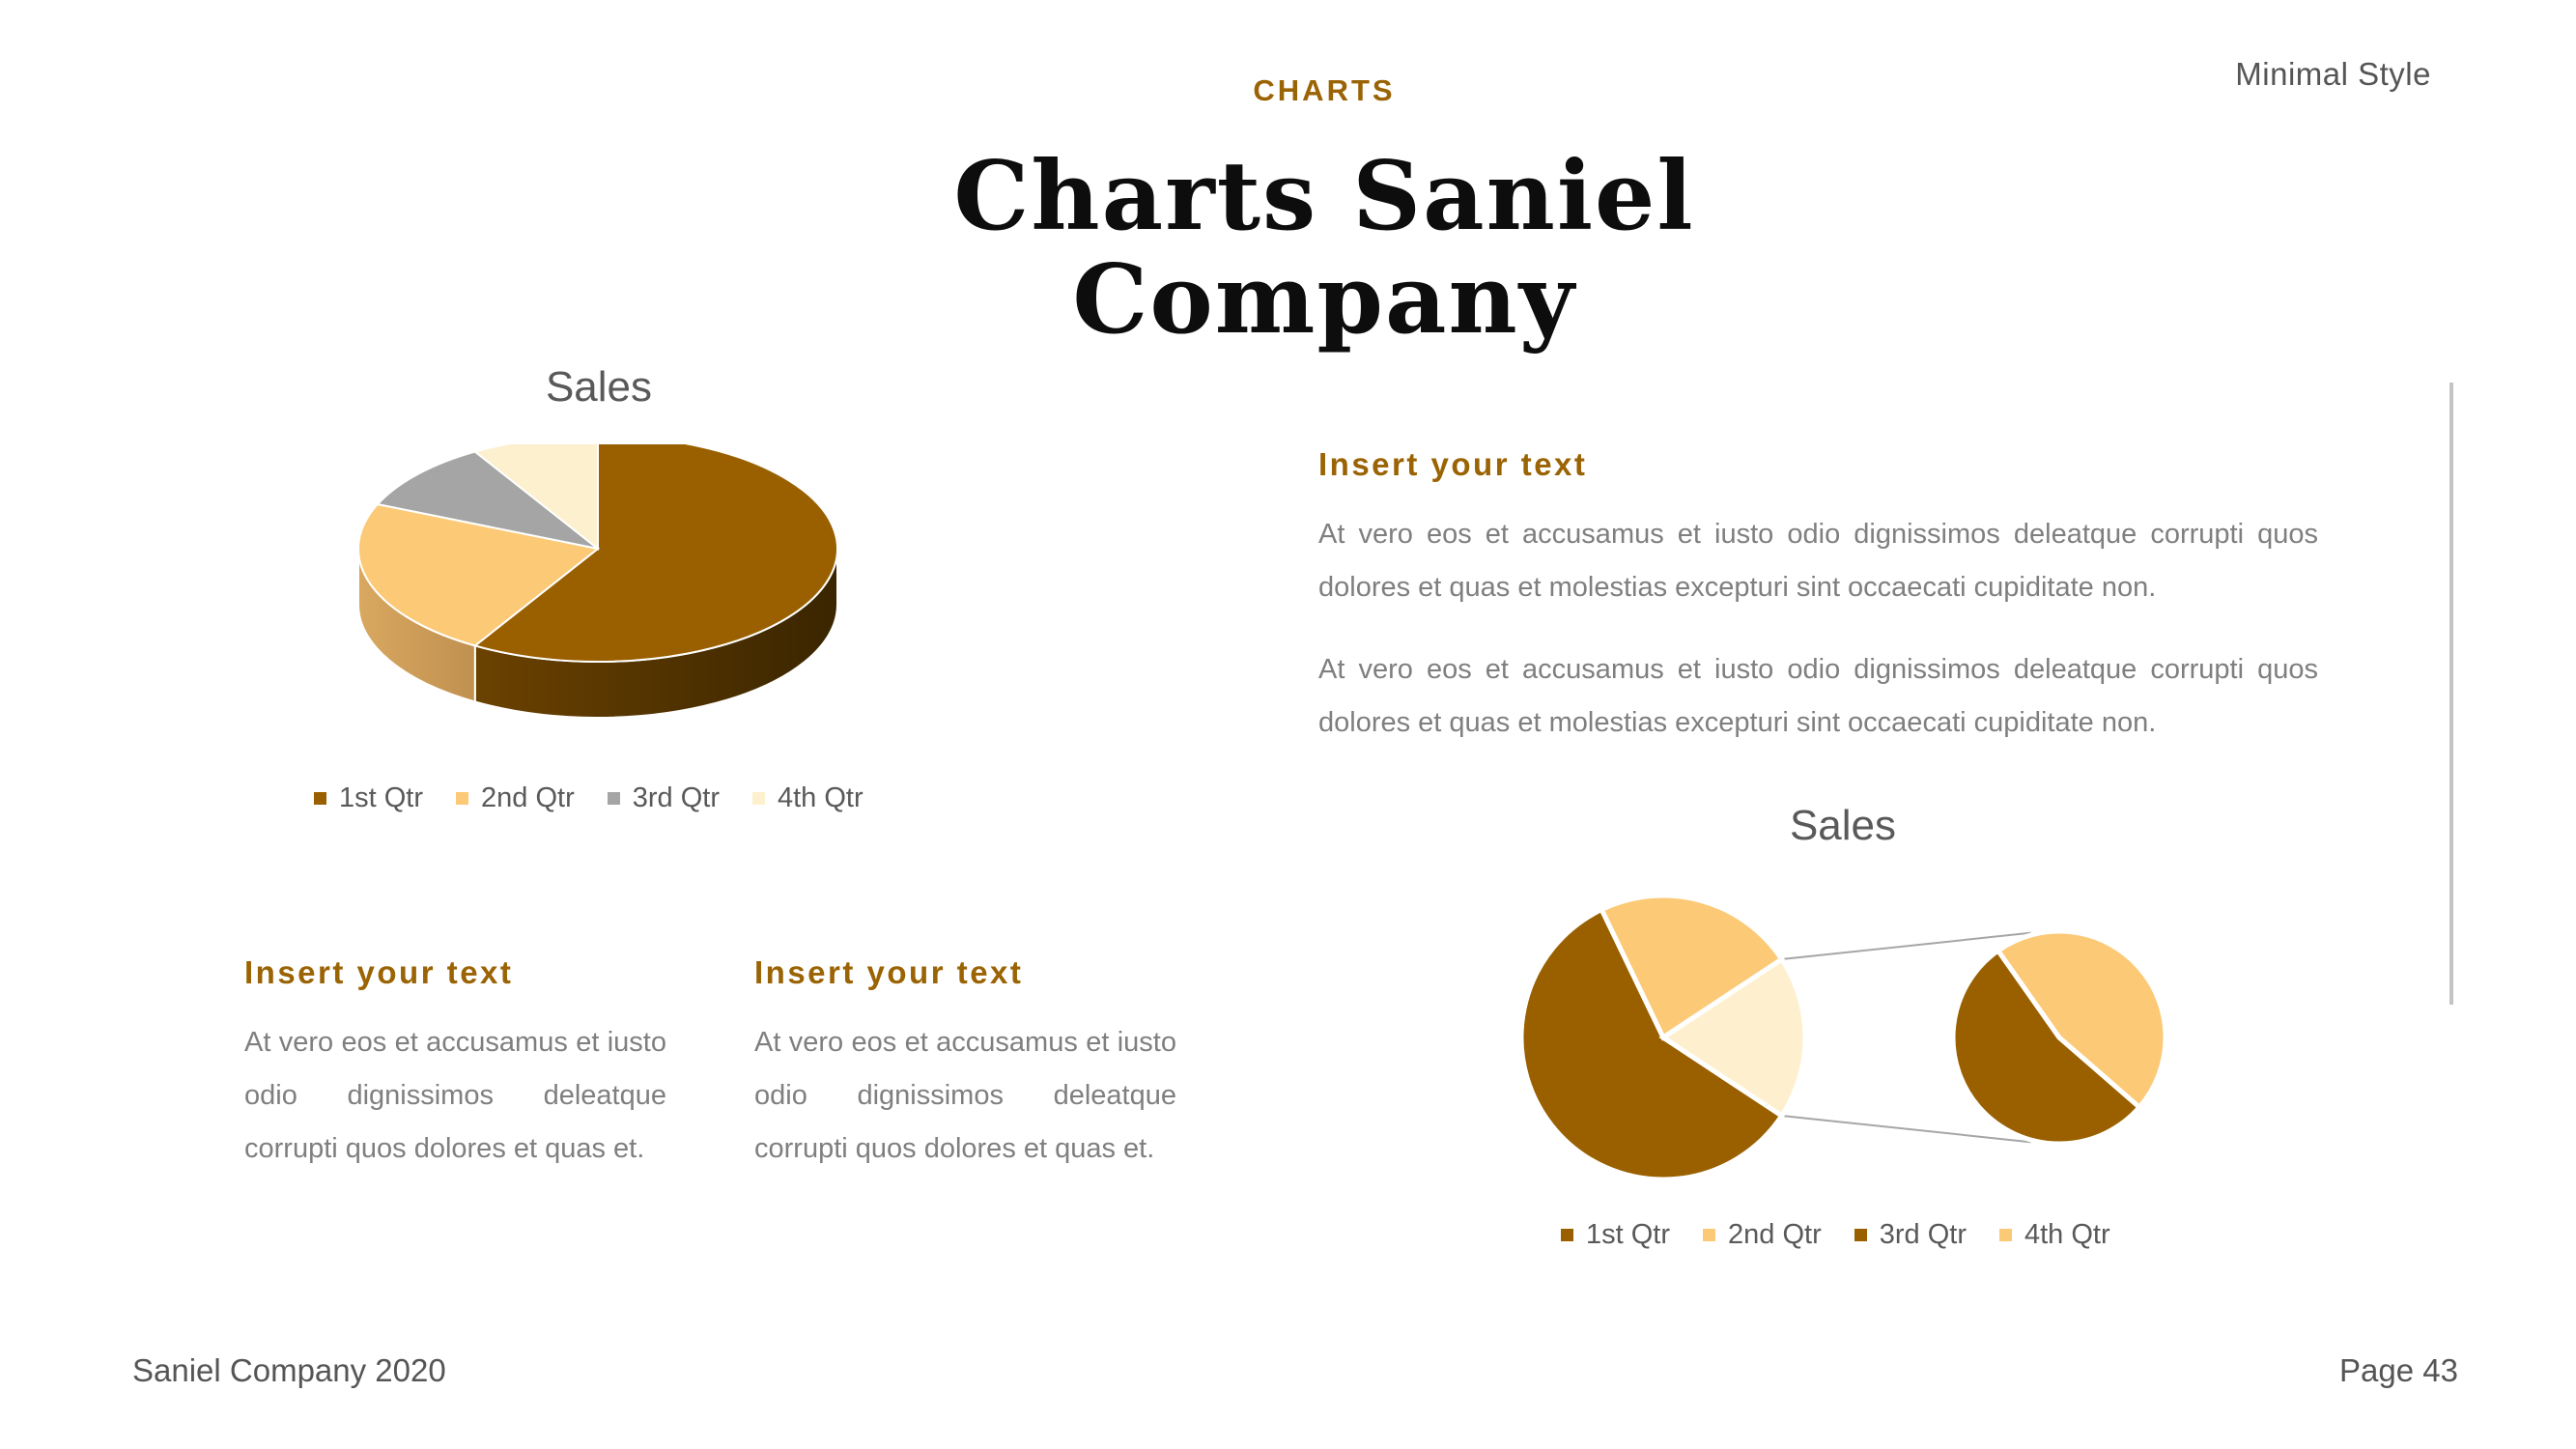 The height and width of the screenshot is (1449, 2576). Describe the element at coordinates (2398, 1370) in the screenshot. I see `footer-page-number: Page 43` at that location.